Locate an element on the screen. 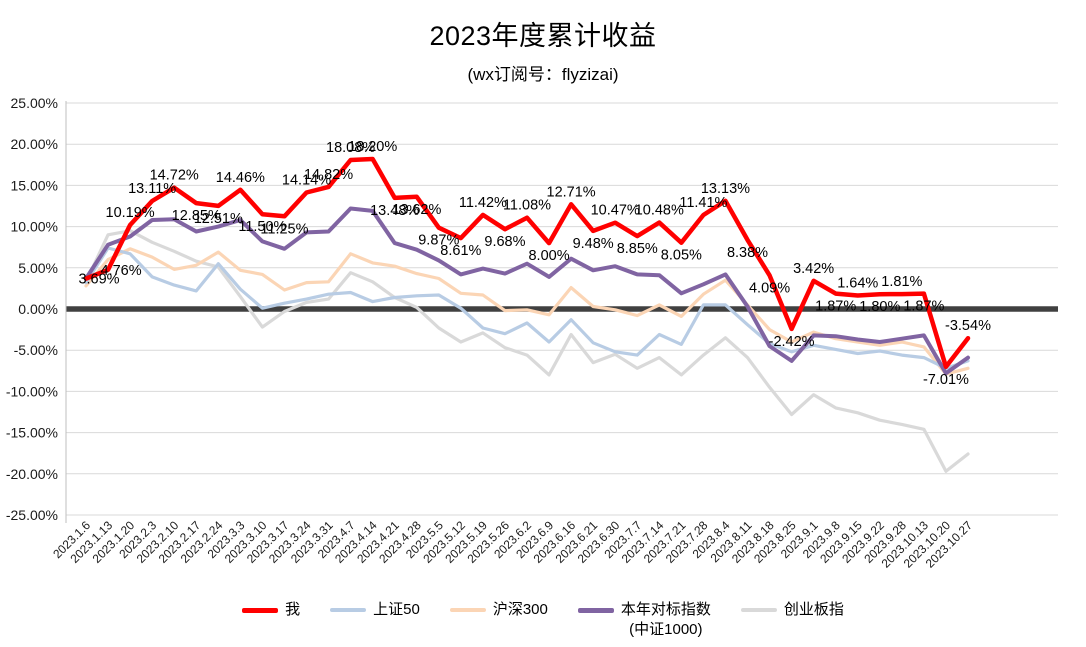 The width and height of the screenshot is (1086, 647). legend-label2-benchmark: (中证1000) is located at coordinates (666, 630).